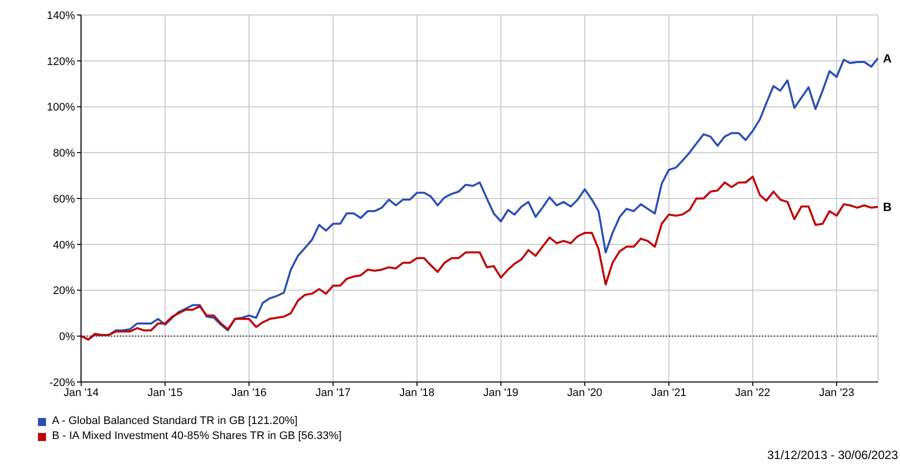 The image size is (900, 467). Describe the element at coordinates (752, 392) in the screenshot. I see `x-tick-label: Jan '22` at that location.